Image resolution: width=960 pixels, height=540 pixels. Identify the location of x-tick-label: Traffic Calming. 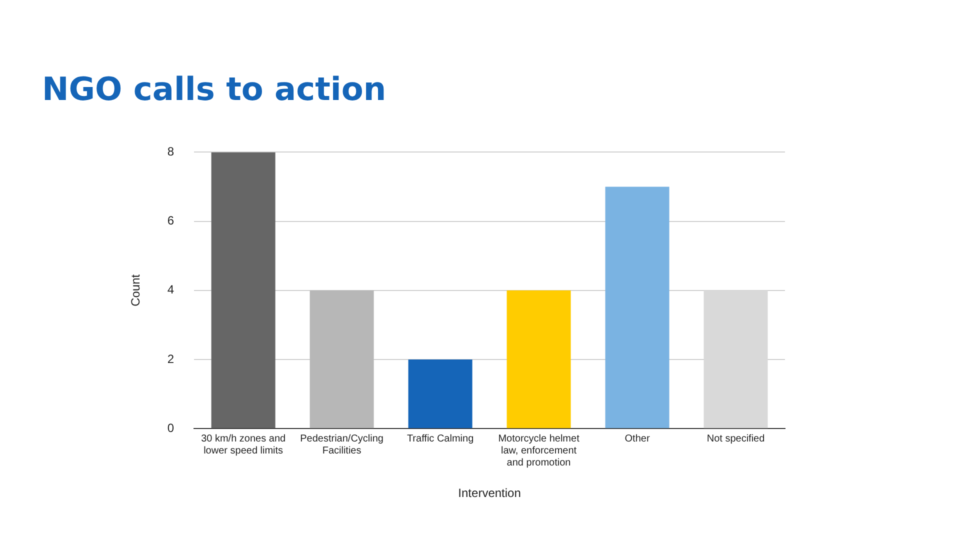
(440, 438).